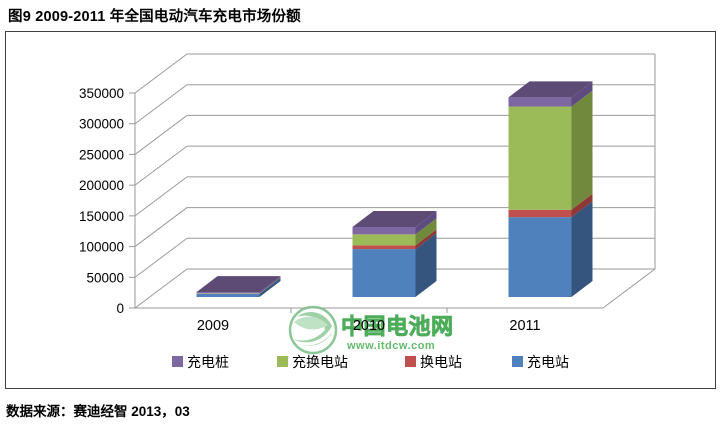  Describe the element at coordinates (320, 362) in the screenshot. I see `legend-label: 充换电站` at that location.